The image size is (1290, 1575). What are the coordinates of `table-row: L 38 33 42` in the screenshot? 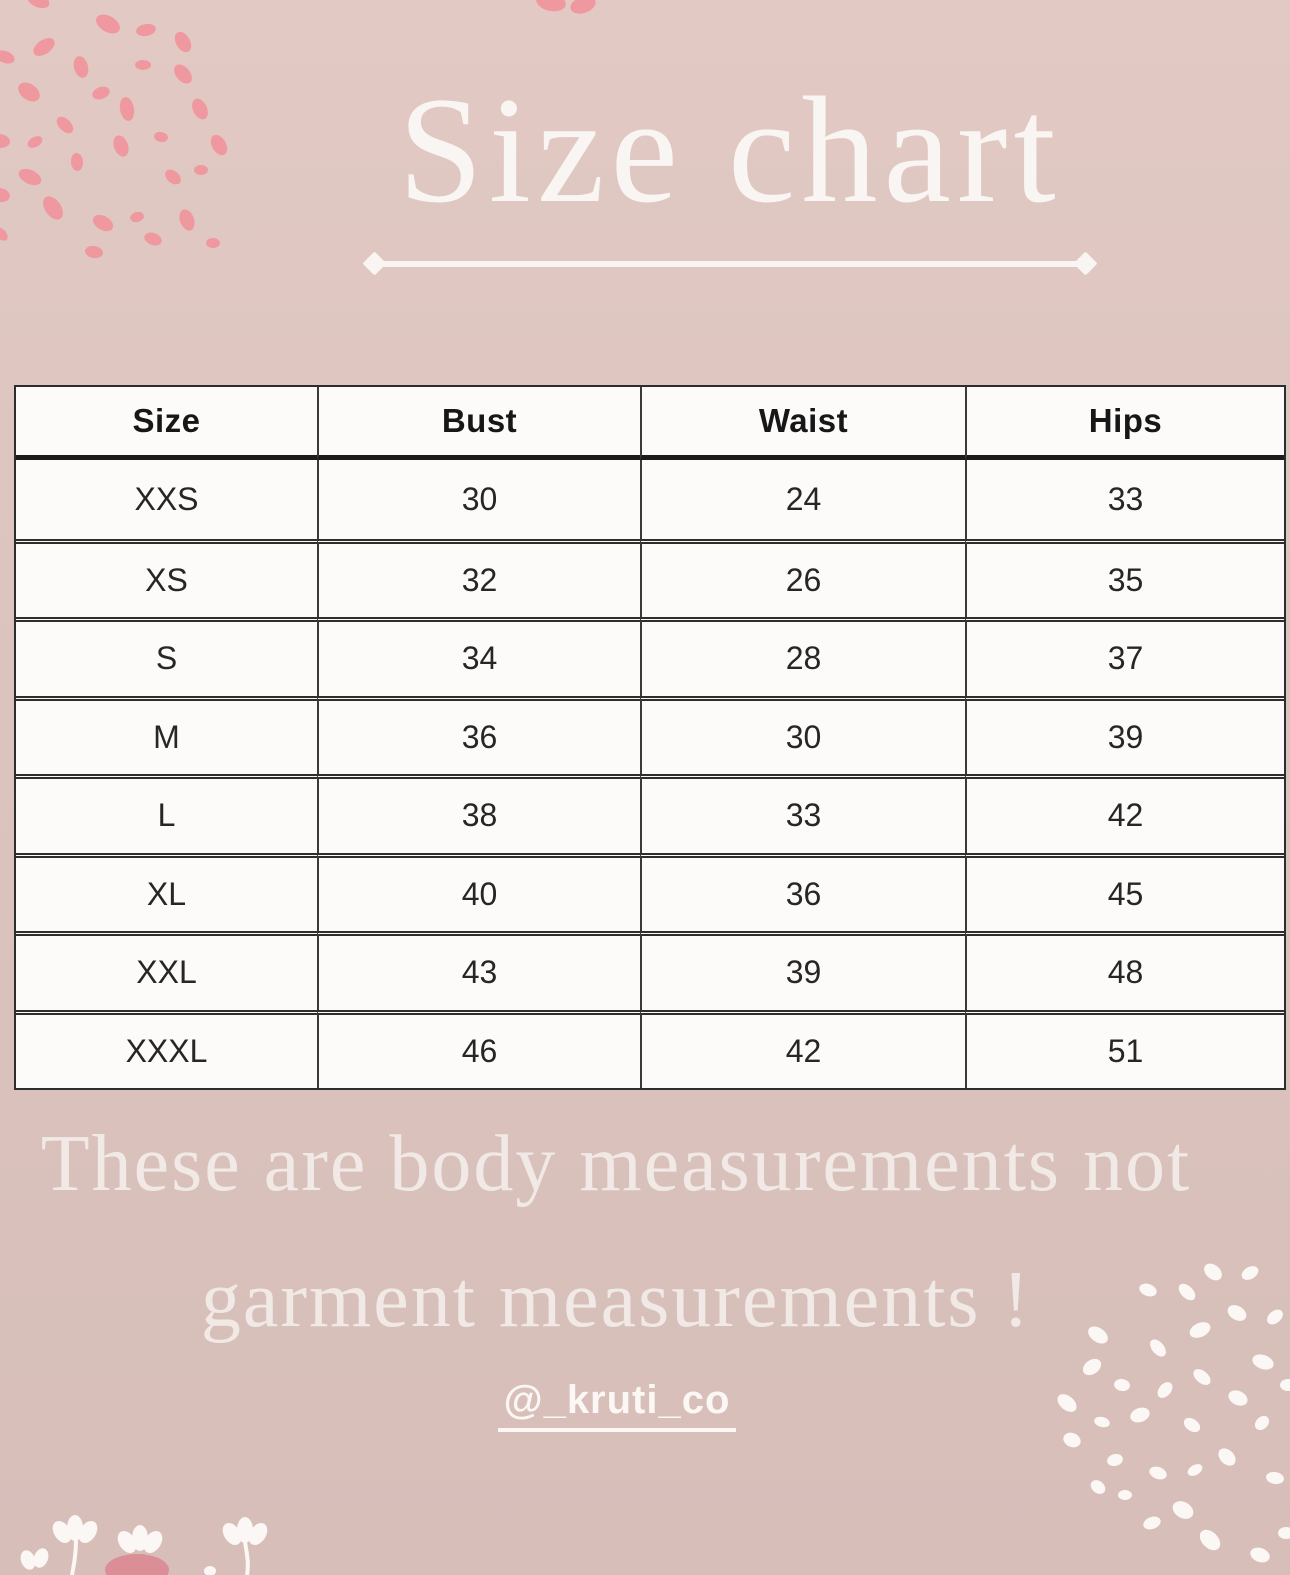 It's located at (650, 813).